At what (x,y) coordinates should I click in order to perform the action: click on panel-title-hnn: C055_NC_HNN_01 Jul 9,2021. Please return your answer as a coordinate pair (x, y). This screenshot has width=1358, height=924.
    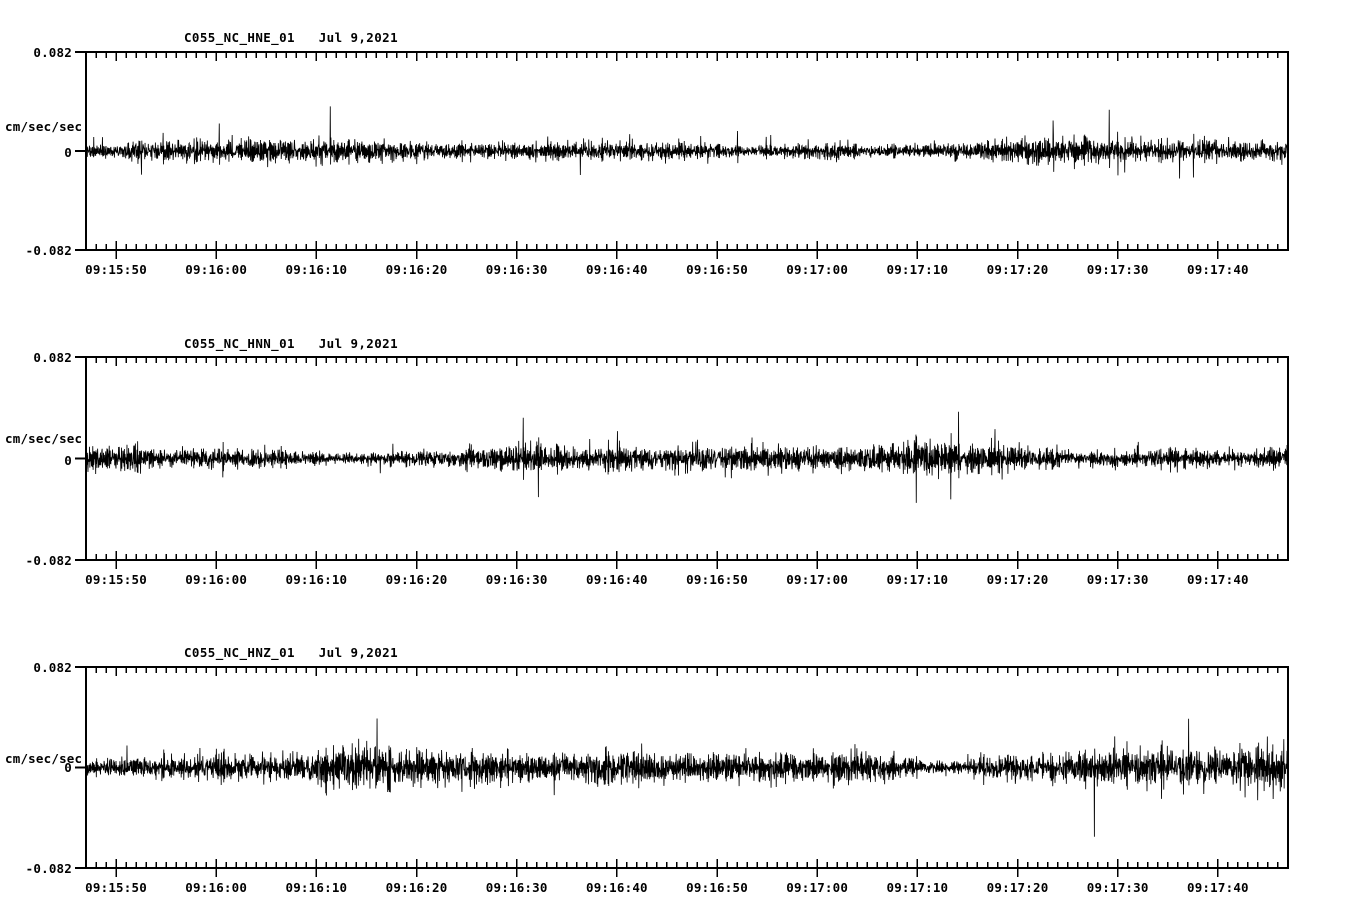
    Looking at the image, I should click on (291, 343).